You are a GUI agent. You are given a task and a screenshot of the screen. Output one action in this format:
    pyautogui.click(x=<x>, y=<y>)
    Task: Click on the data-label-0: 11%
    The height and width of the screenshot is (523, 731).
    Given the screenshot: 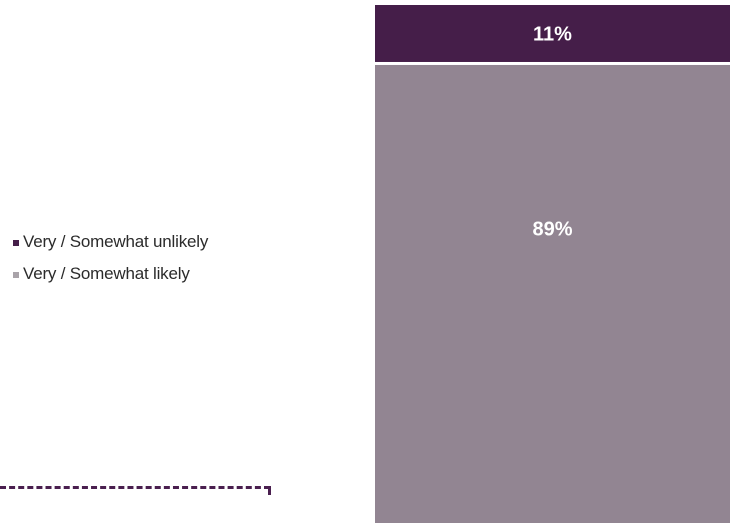 What is the action you would take?
    pyautogui.click(x=552, y=34)
    